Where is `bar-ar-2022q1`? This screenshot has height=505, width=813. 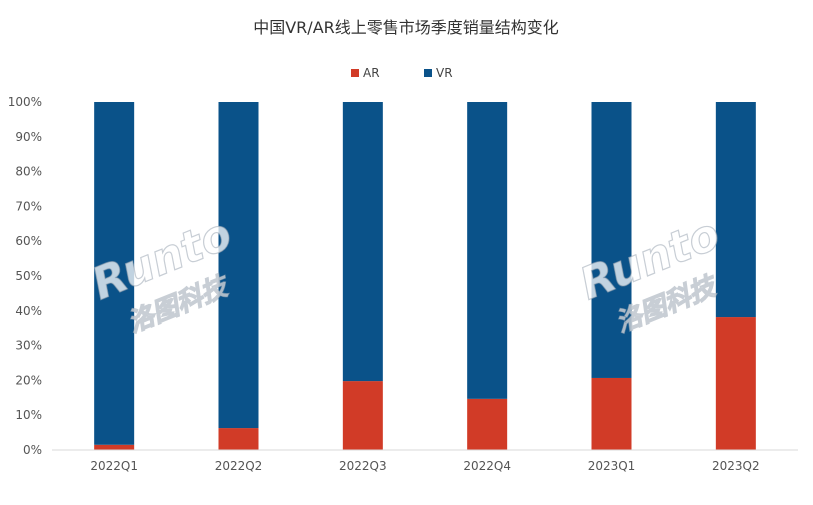
bar-ar-2022q1 is located at coordinates (114, 447).